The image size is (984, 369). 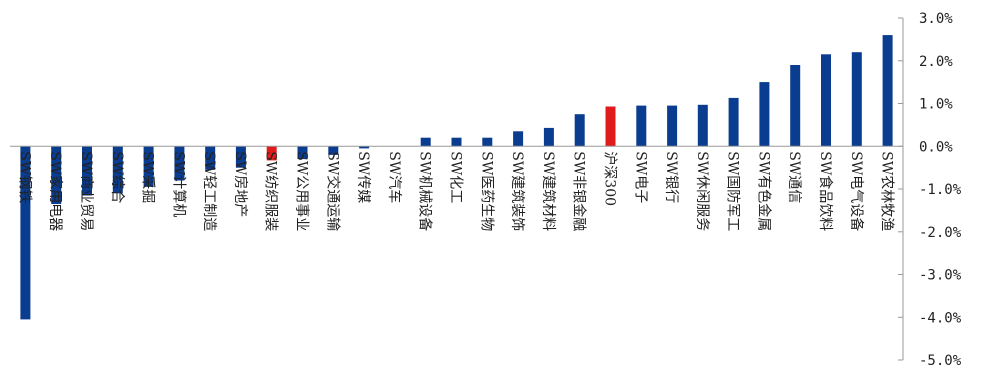 What do you see at coordinates (887, 191) in the screenshot?
I see `category-label: SW农林牧渔` at bounding box center [887, 191].